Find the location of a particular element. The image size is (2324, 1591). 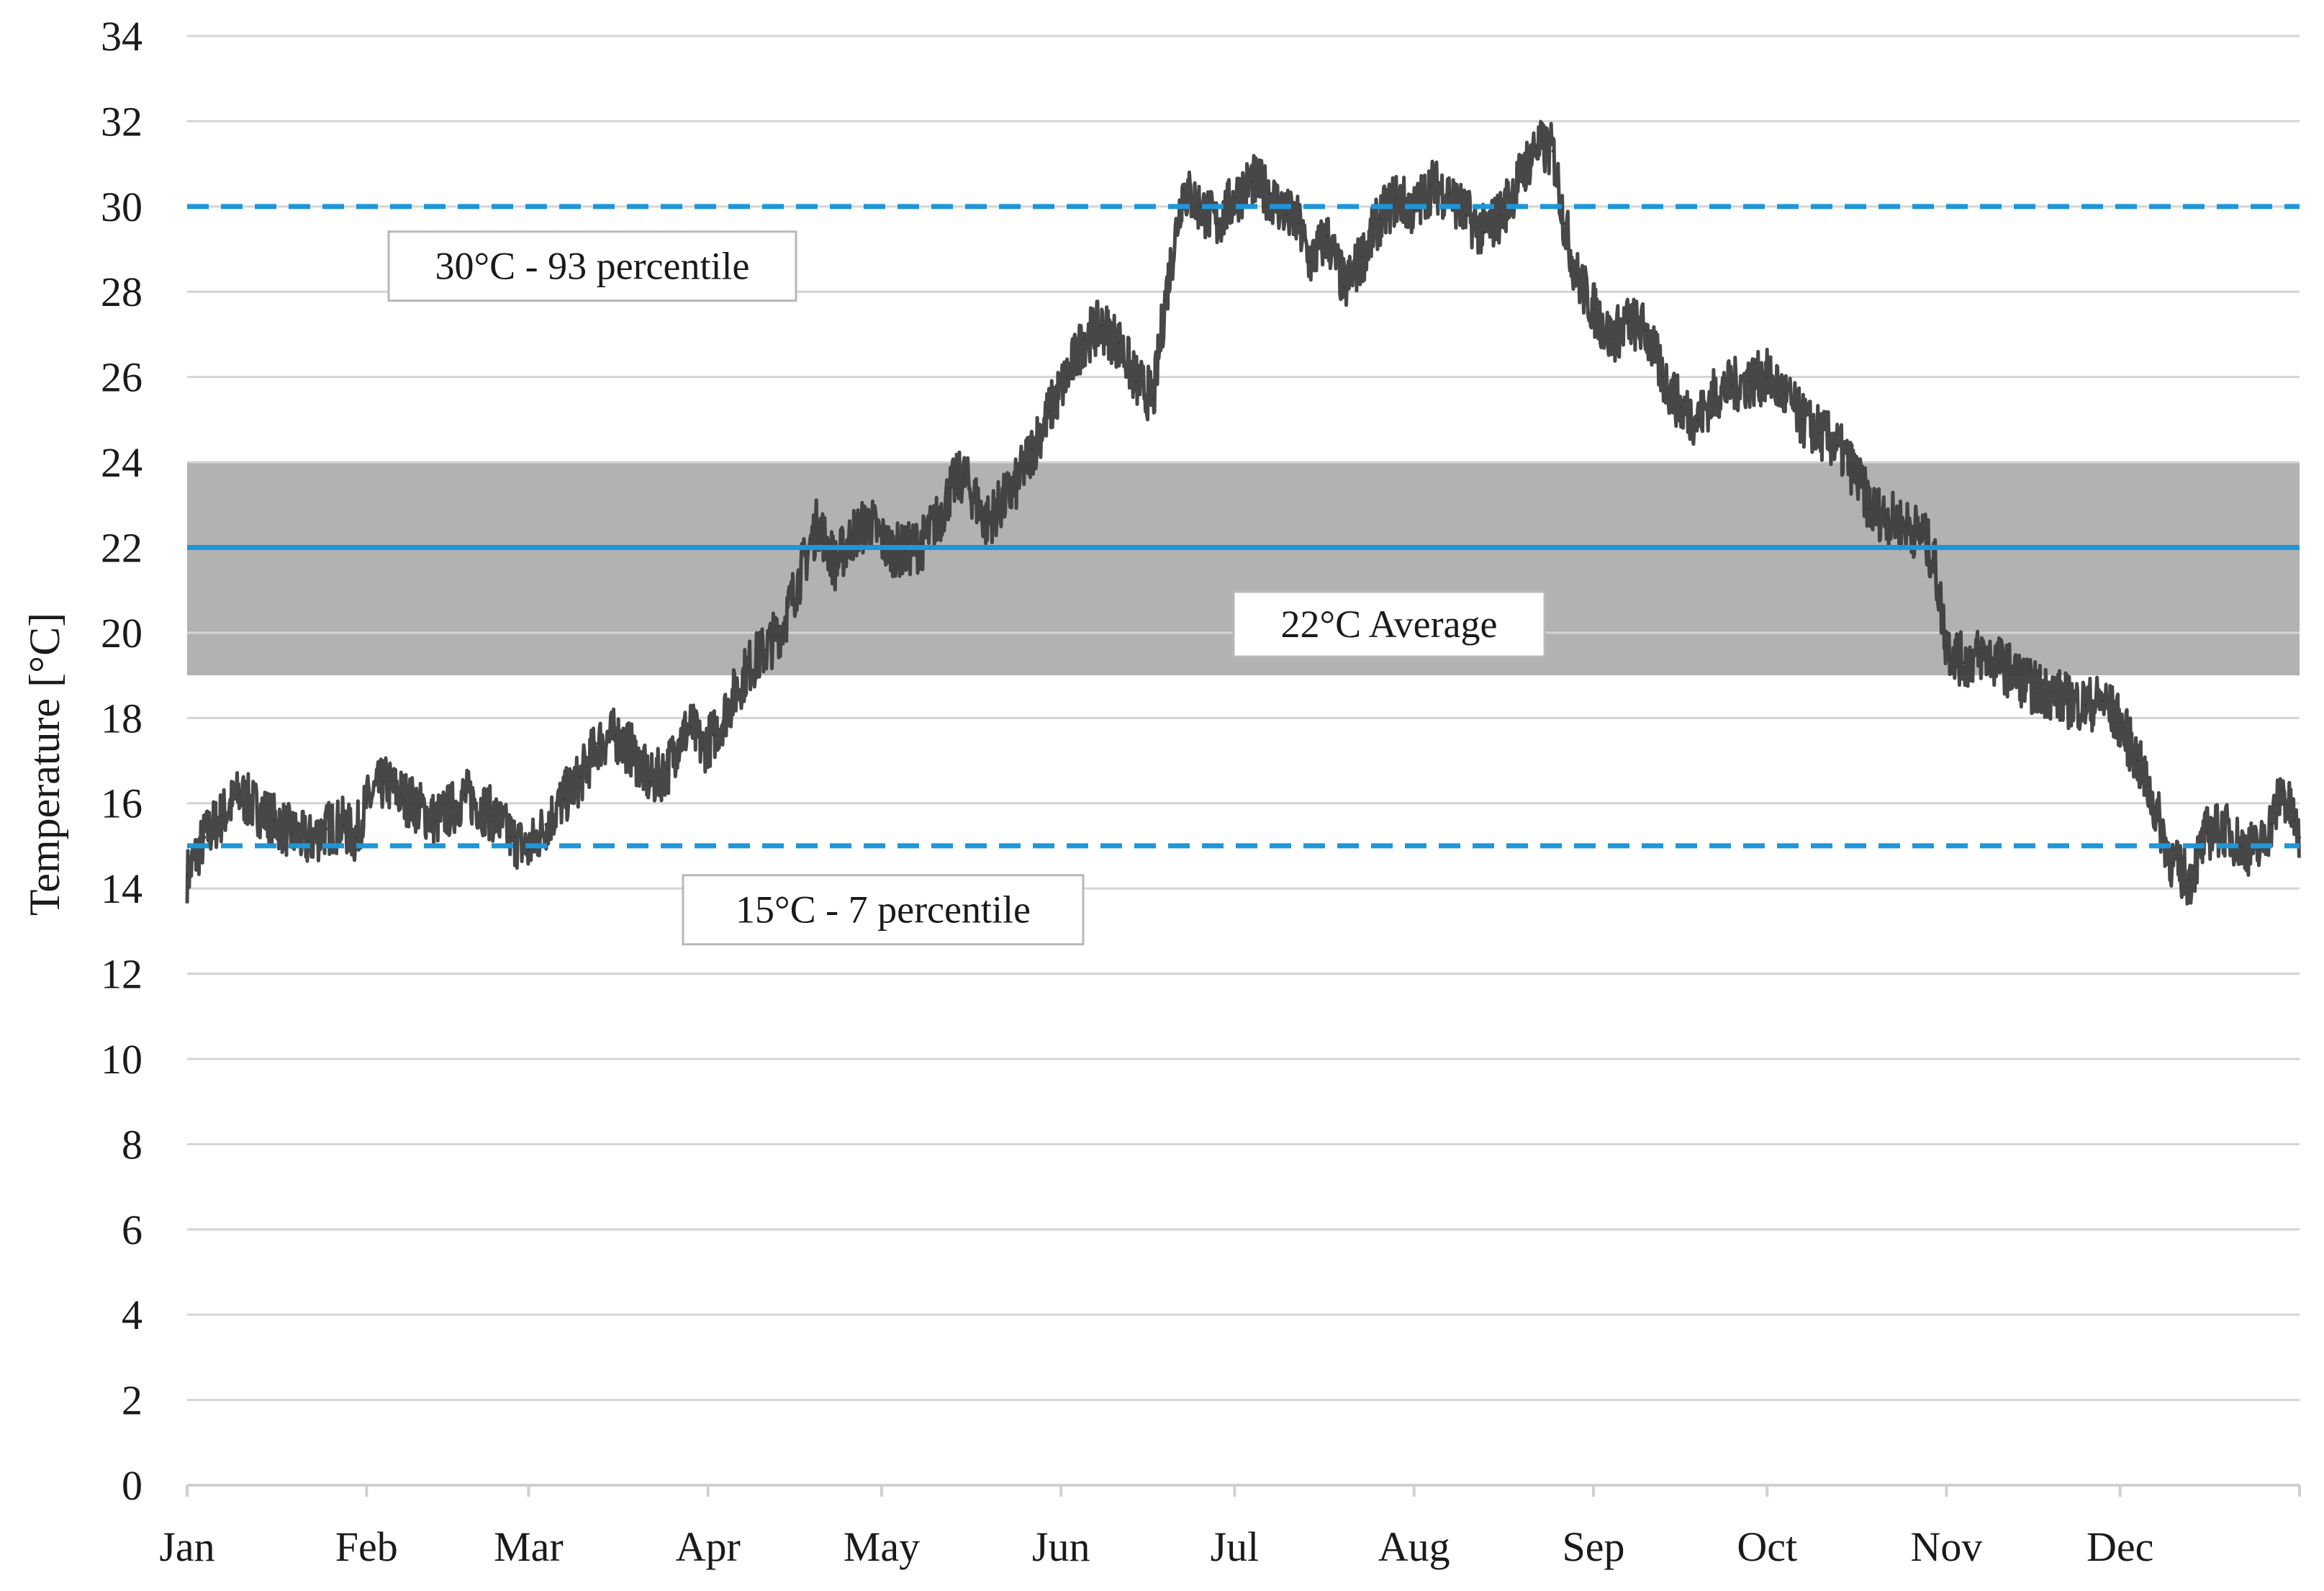

x-tick-label: Dec is located at coordinates (2119, 1546).